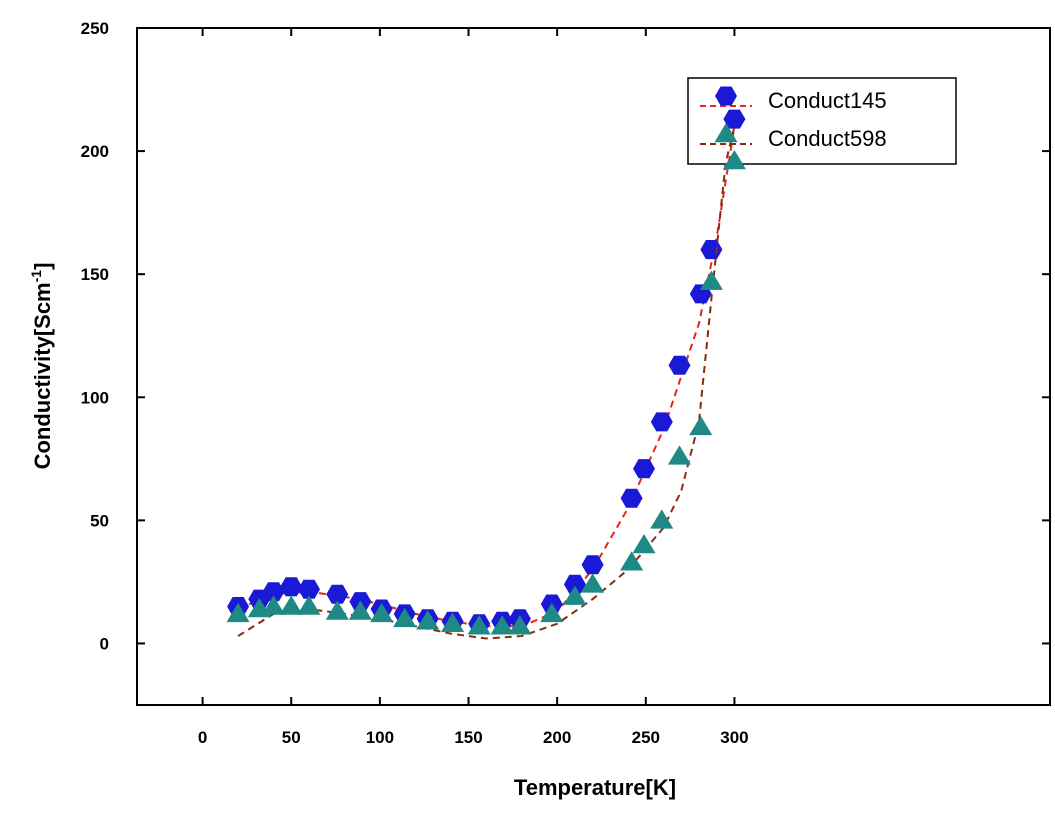 This screenshot has width=1055, height=816. I want to click on y-tick-label: 150, so click(95, 274).